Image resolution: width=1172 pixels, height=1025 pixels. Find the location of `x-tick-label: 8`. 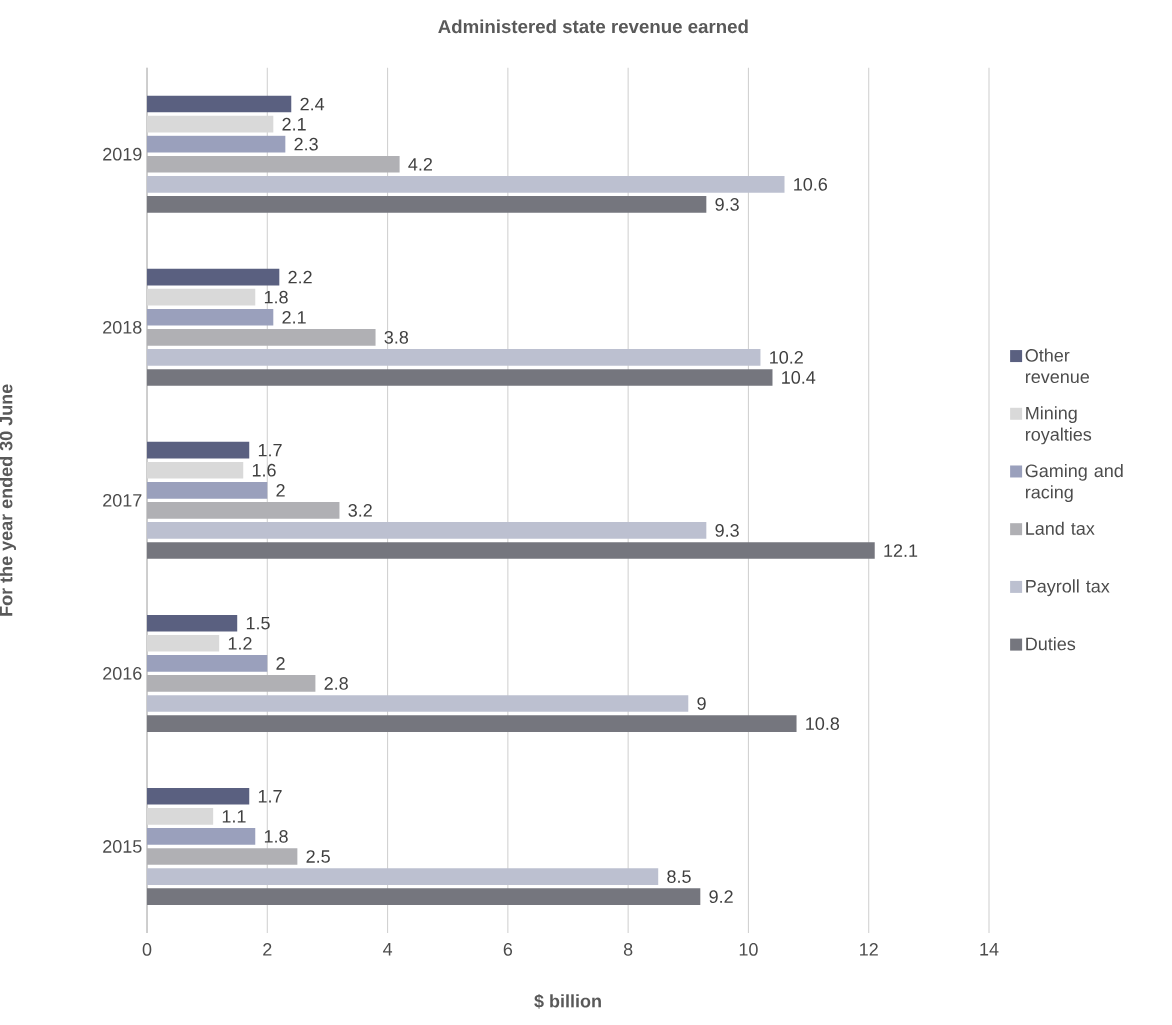

x-tick-label: 8 is located at coordinates (628, 949).